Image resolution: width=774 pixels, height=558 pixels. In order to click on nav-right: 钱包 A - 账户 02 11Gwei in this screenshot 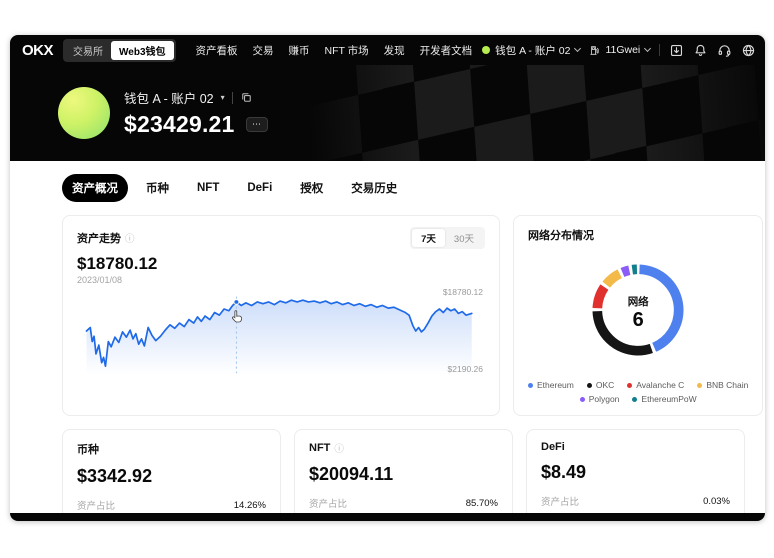, I will do `click(619, 50)`.